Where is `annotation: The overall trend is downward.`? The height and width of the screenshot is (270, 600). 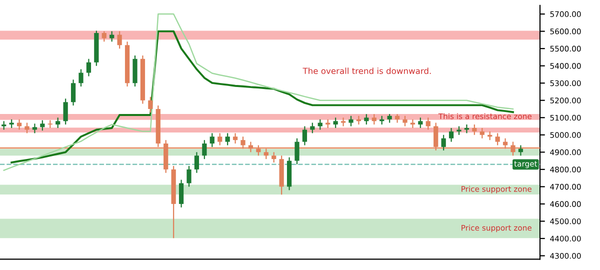
annotation: The overall trend is downward. is located at coordinates (366, 71).